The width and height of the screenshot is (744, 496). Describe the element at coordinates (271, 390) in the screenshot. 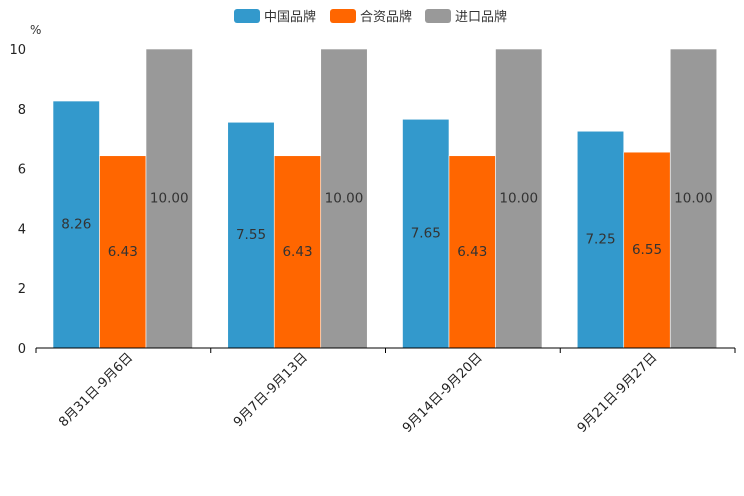

I see `category-label-2: 9月7日-9月13日` at that location.